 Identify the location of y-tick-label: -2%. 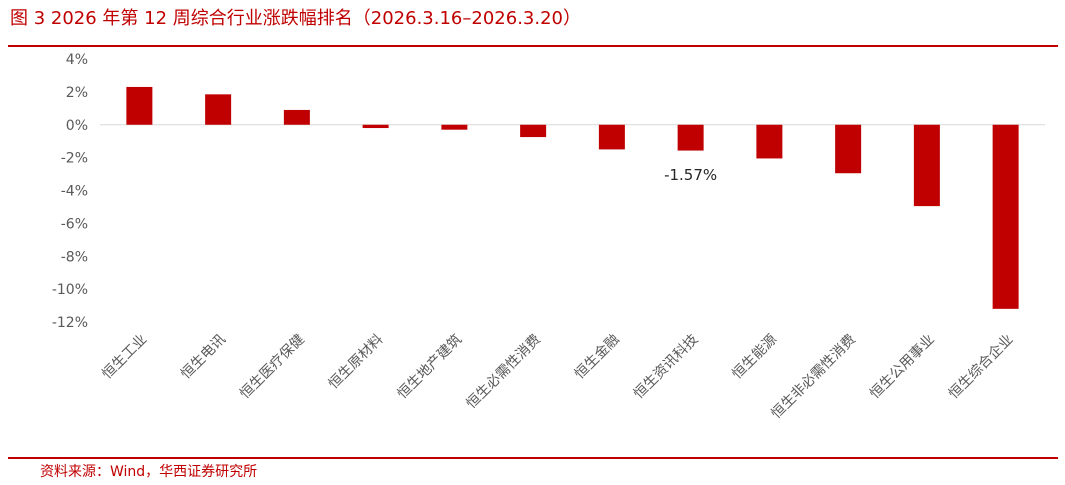
(74, 159).